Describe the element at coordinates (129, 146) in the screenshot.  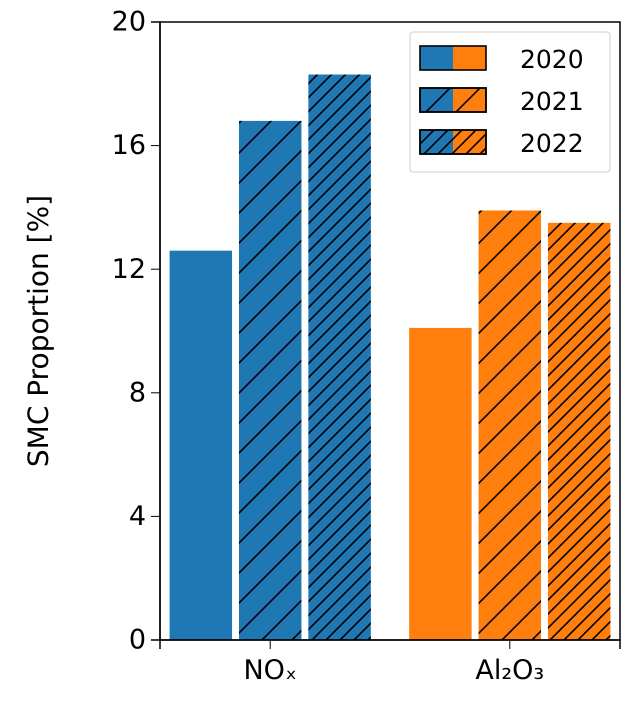
I see `y-tick-label: 16` at that location.